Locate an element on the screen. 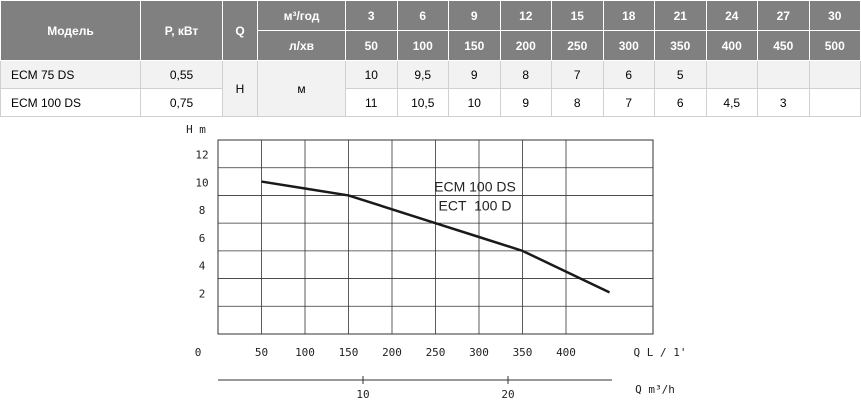 This screenshot has height=406, width=861. table-cell: 0,55 is located at coordinates (181, 74).